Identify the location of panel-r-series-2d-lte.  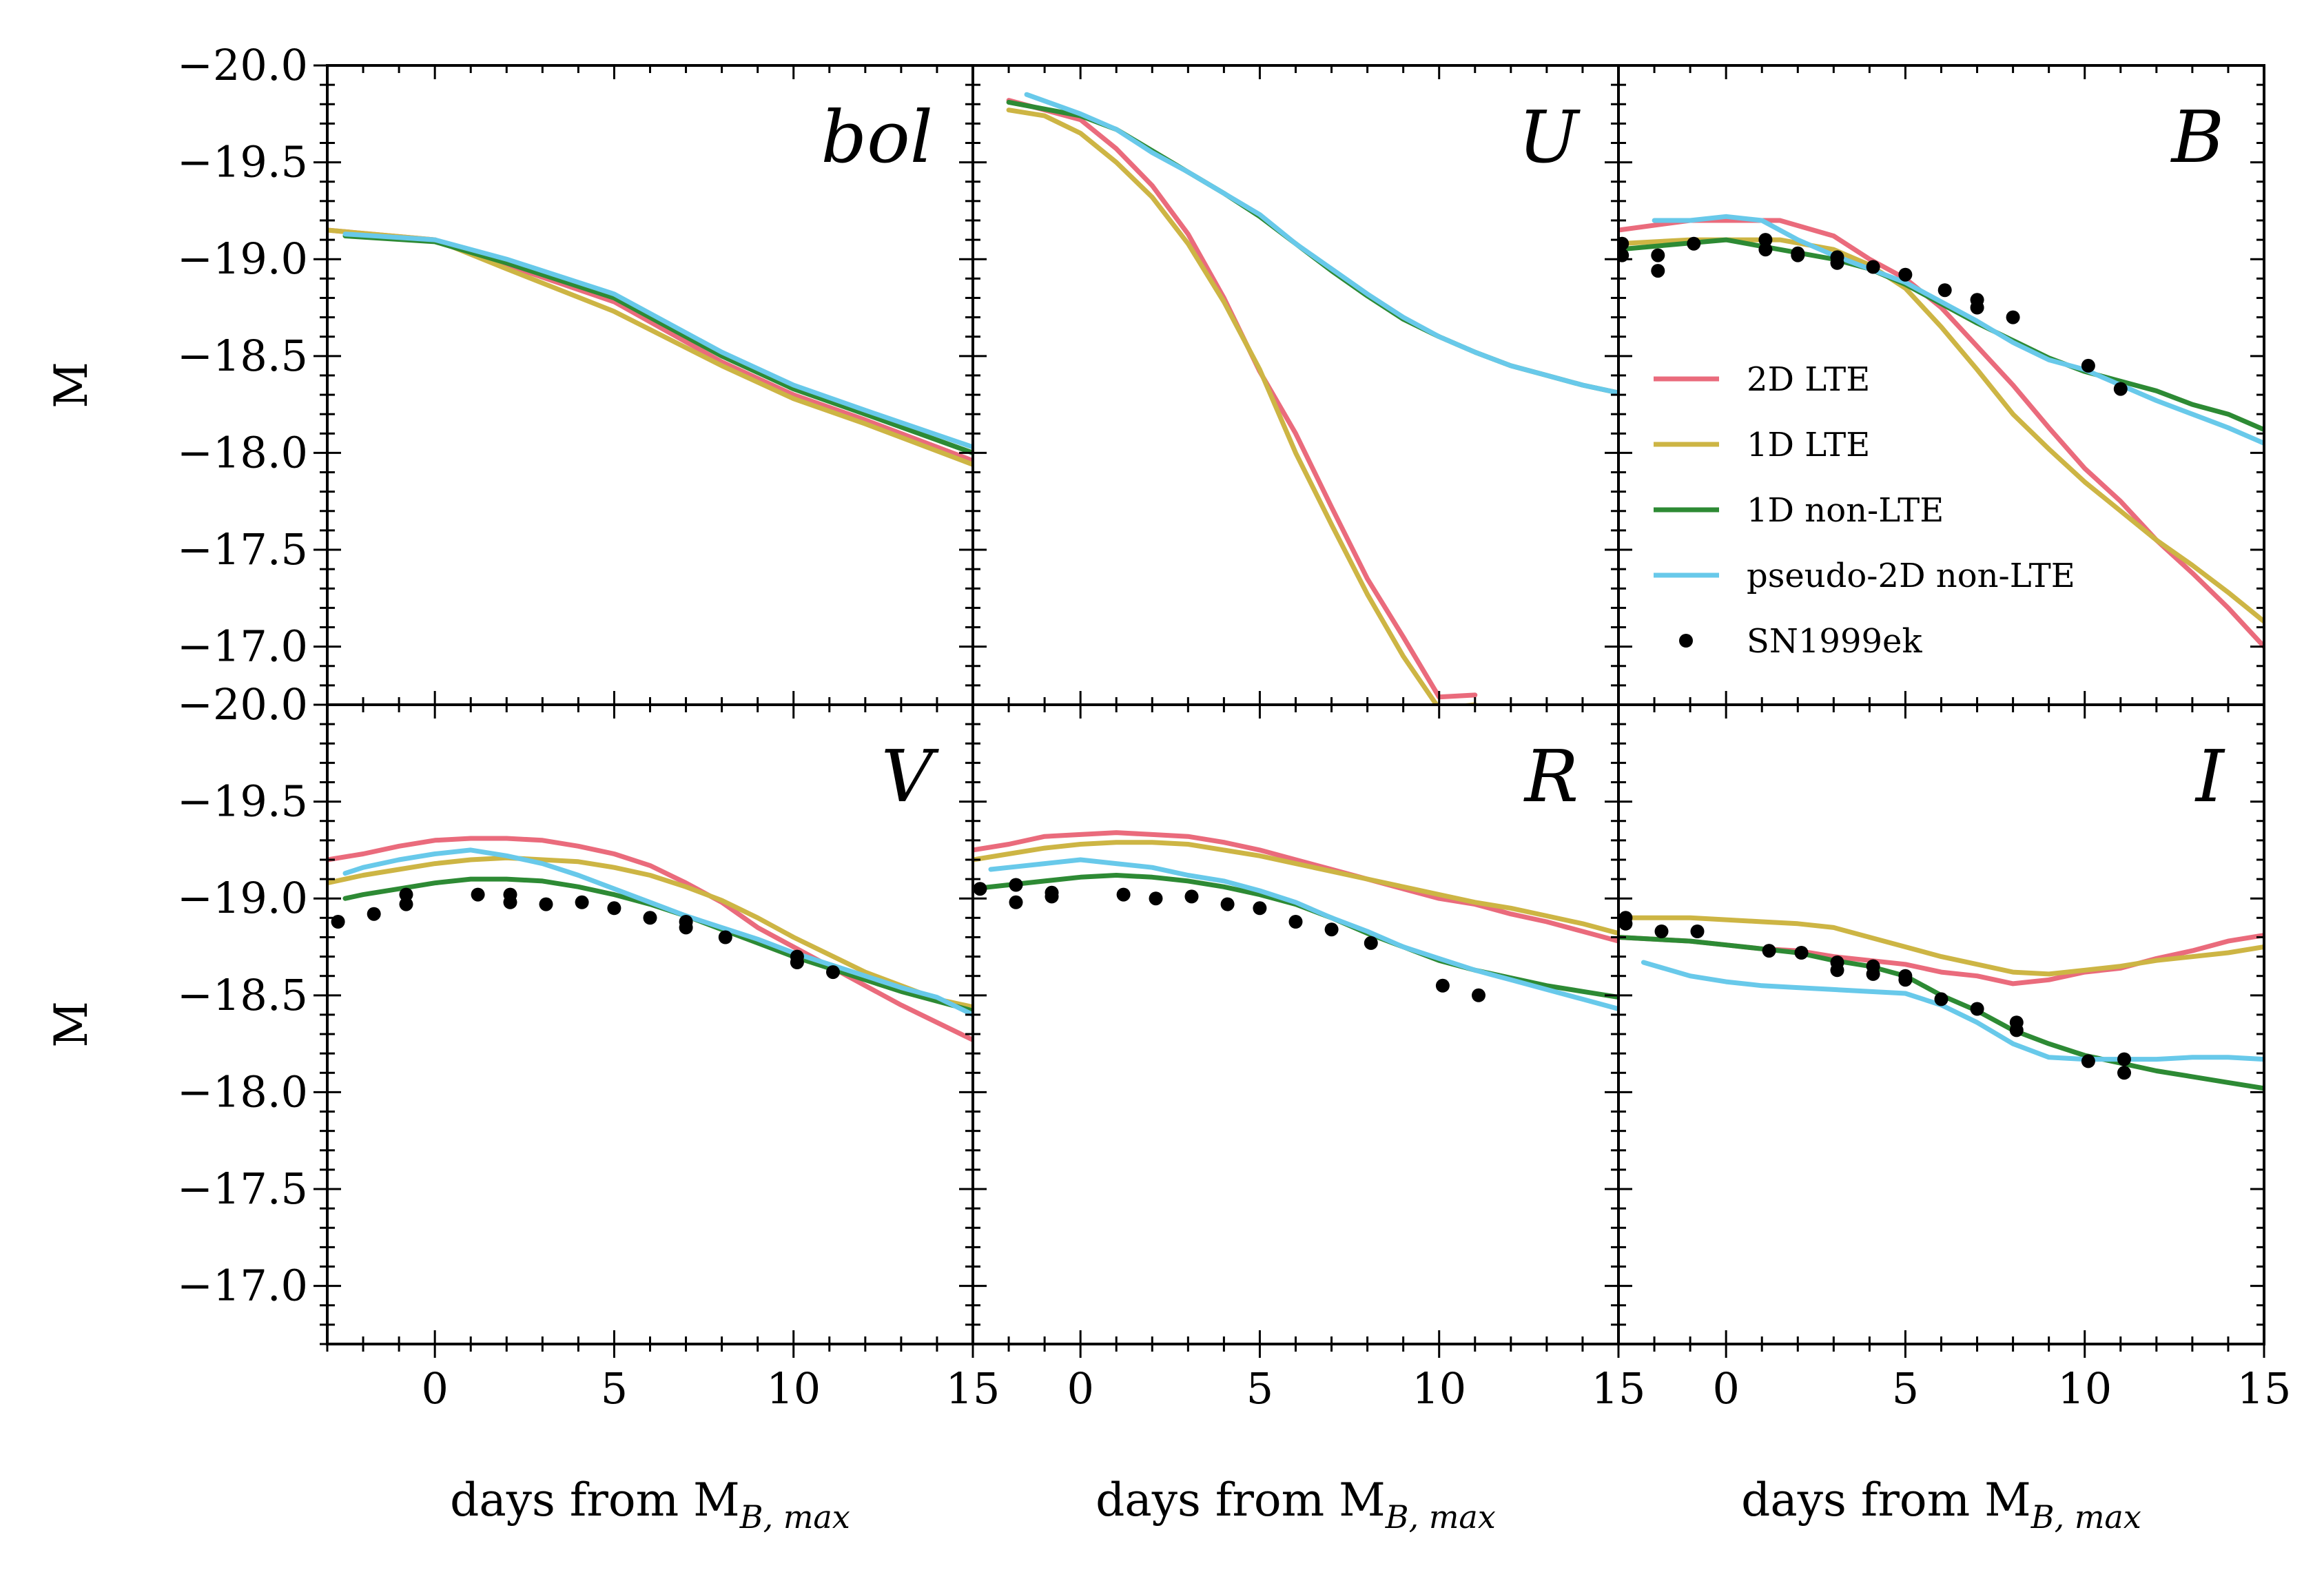
(1295, 887).